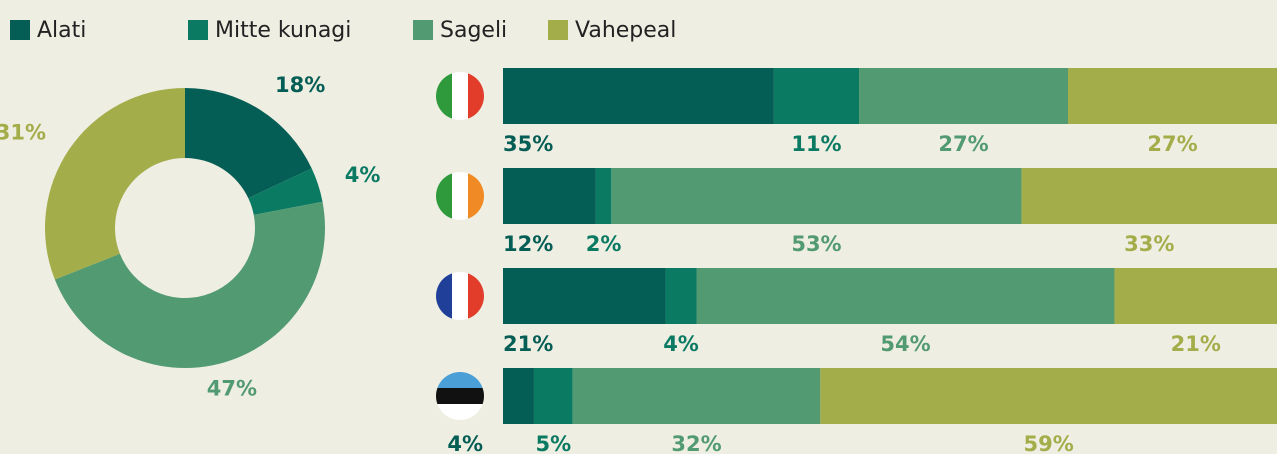  I want to click on bar-label: 53%, so click(816, 244).